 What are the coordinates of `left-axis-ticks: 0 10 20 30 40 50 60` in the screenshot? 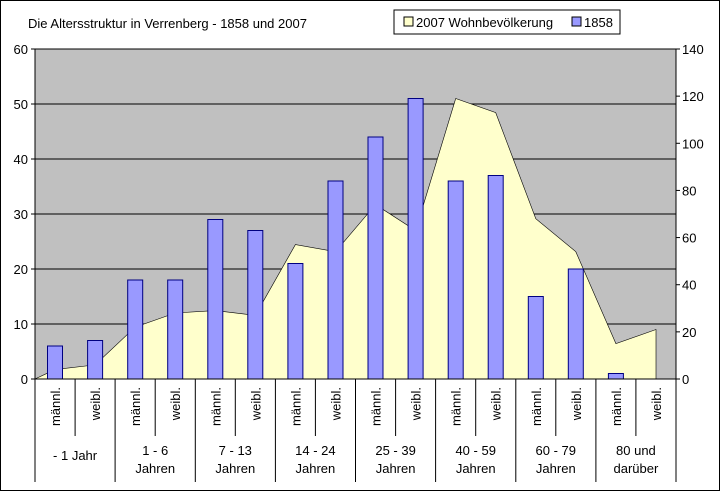 It's located at (24, 214).